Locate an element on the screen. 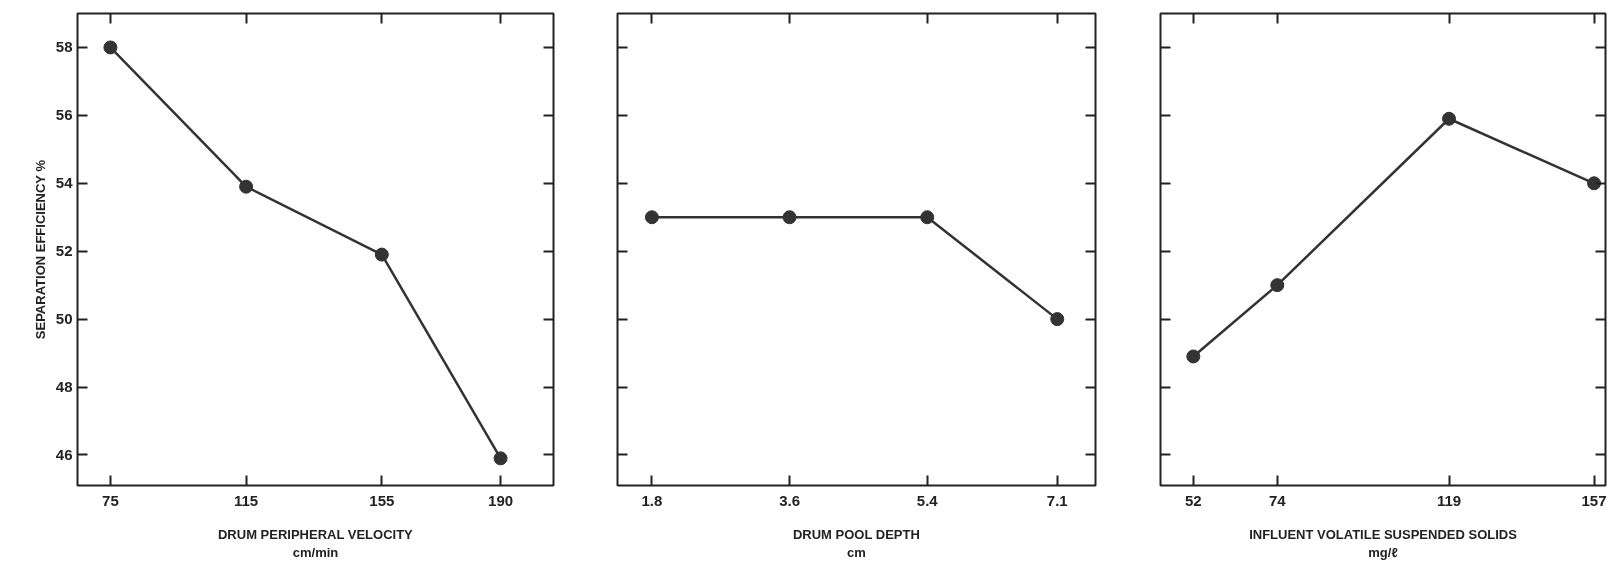 This screenshot has width=1611, height=578. y-tick-label: 54 is located at coordinates (64, 183).